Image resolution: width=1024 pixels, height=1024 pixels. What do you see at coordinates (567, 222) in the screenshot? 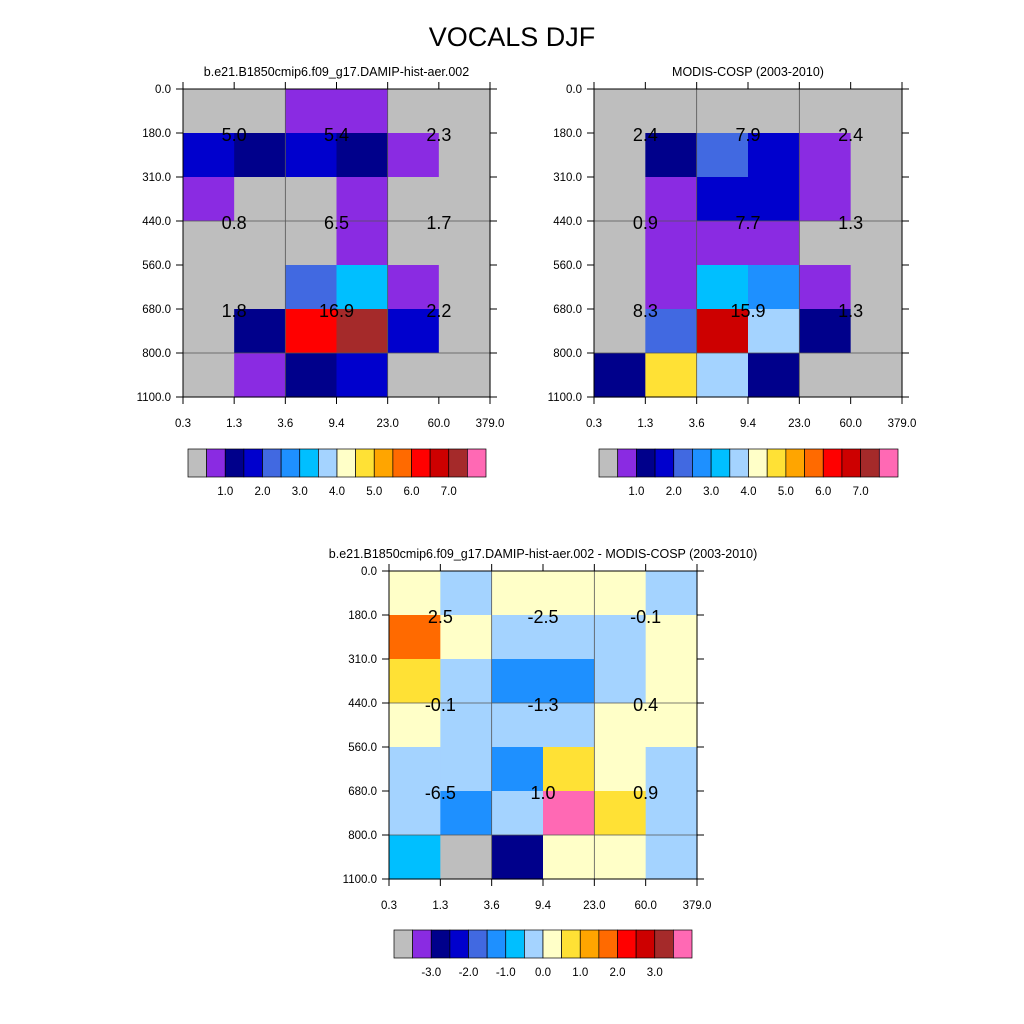
I see `y-tick-label: 440.0` at bounding box center [567, 222].